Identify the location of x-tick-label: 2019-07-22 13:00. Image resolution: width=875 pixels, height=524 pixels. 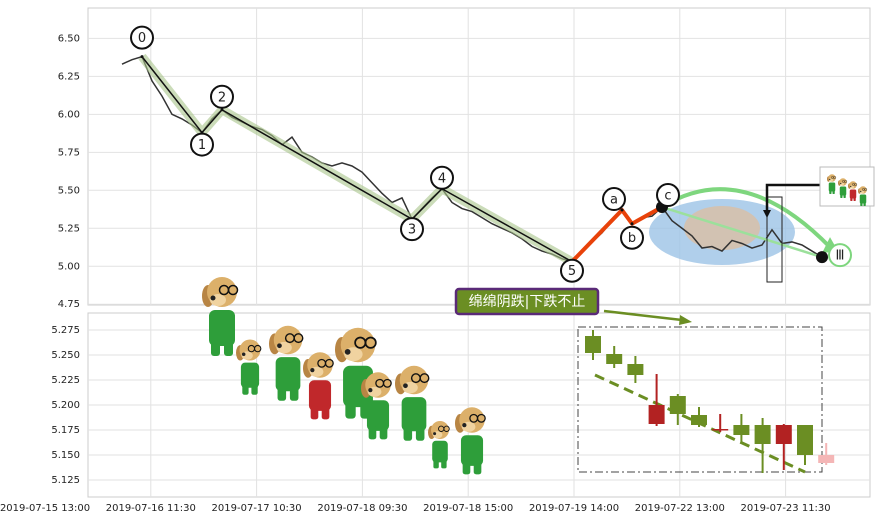
(680, 508).